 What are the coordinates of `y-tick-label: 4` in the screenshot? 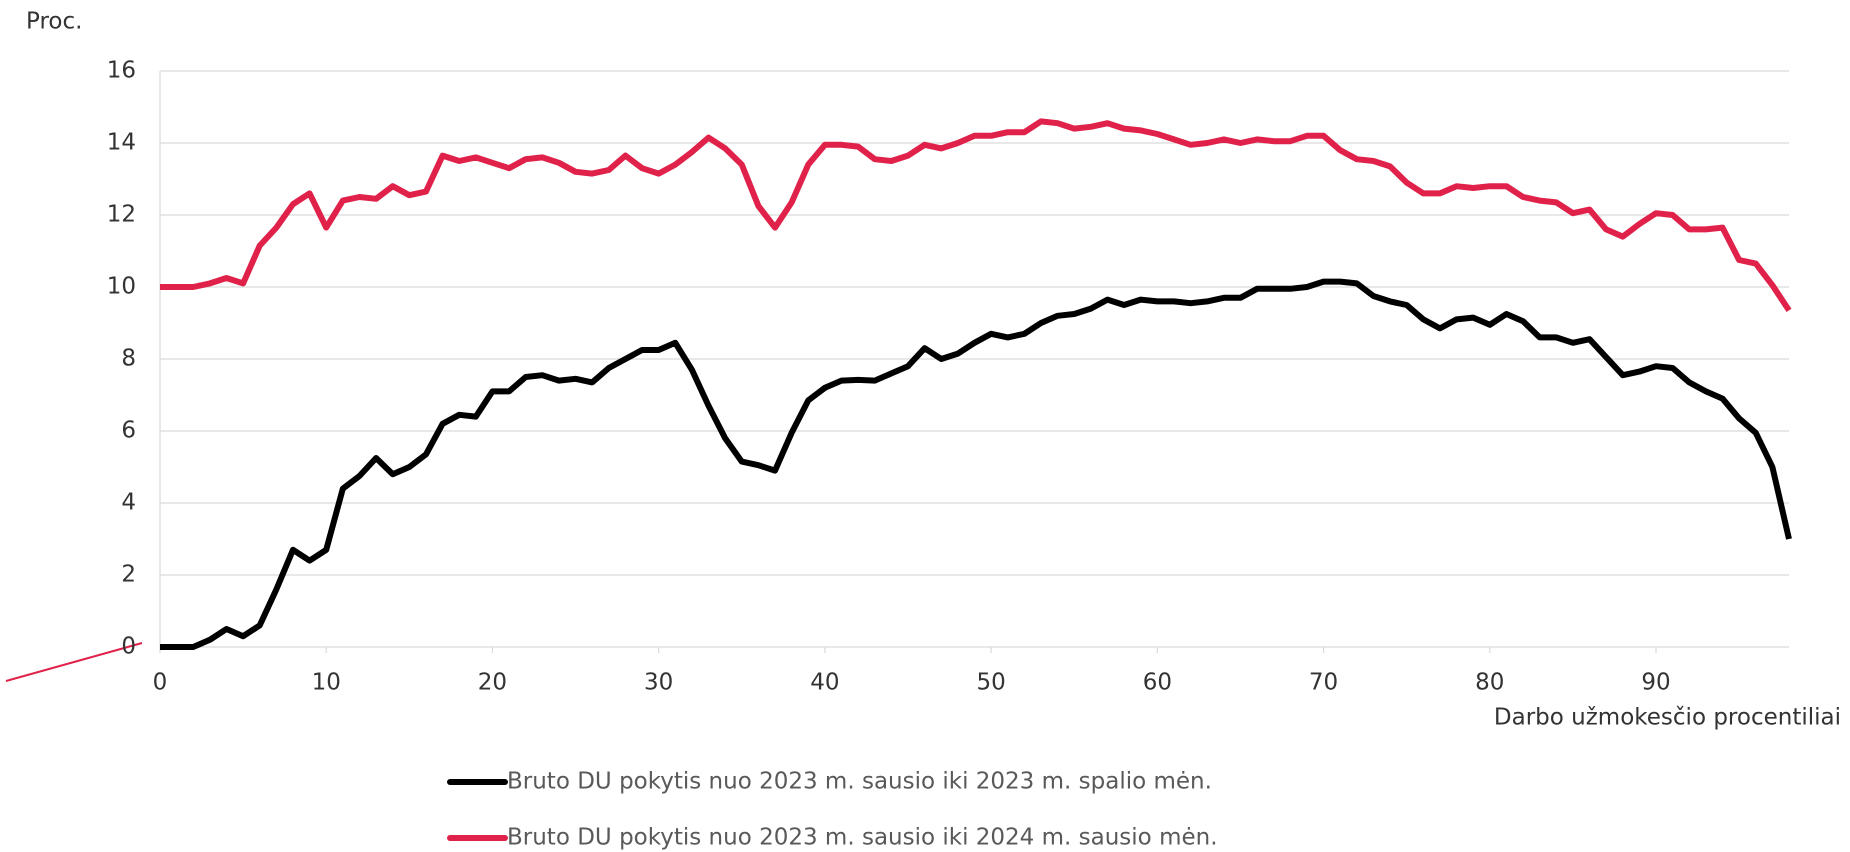 It's located at (128, 503).